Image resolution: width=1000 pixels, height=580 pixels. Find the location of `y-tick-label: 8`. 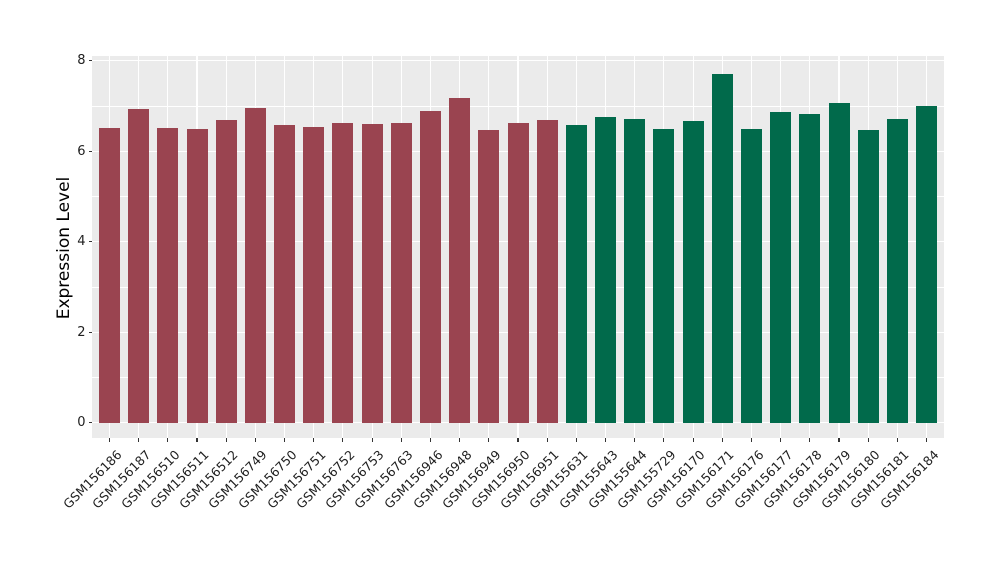

y-tick-label: 8 is located at coordinates (81, 61).